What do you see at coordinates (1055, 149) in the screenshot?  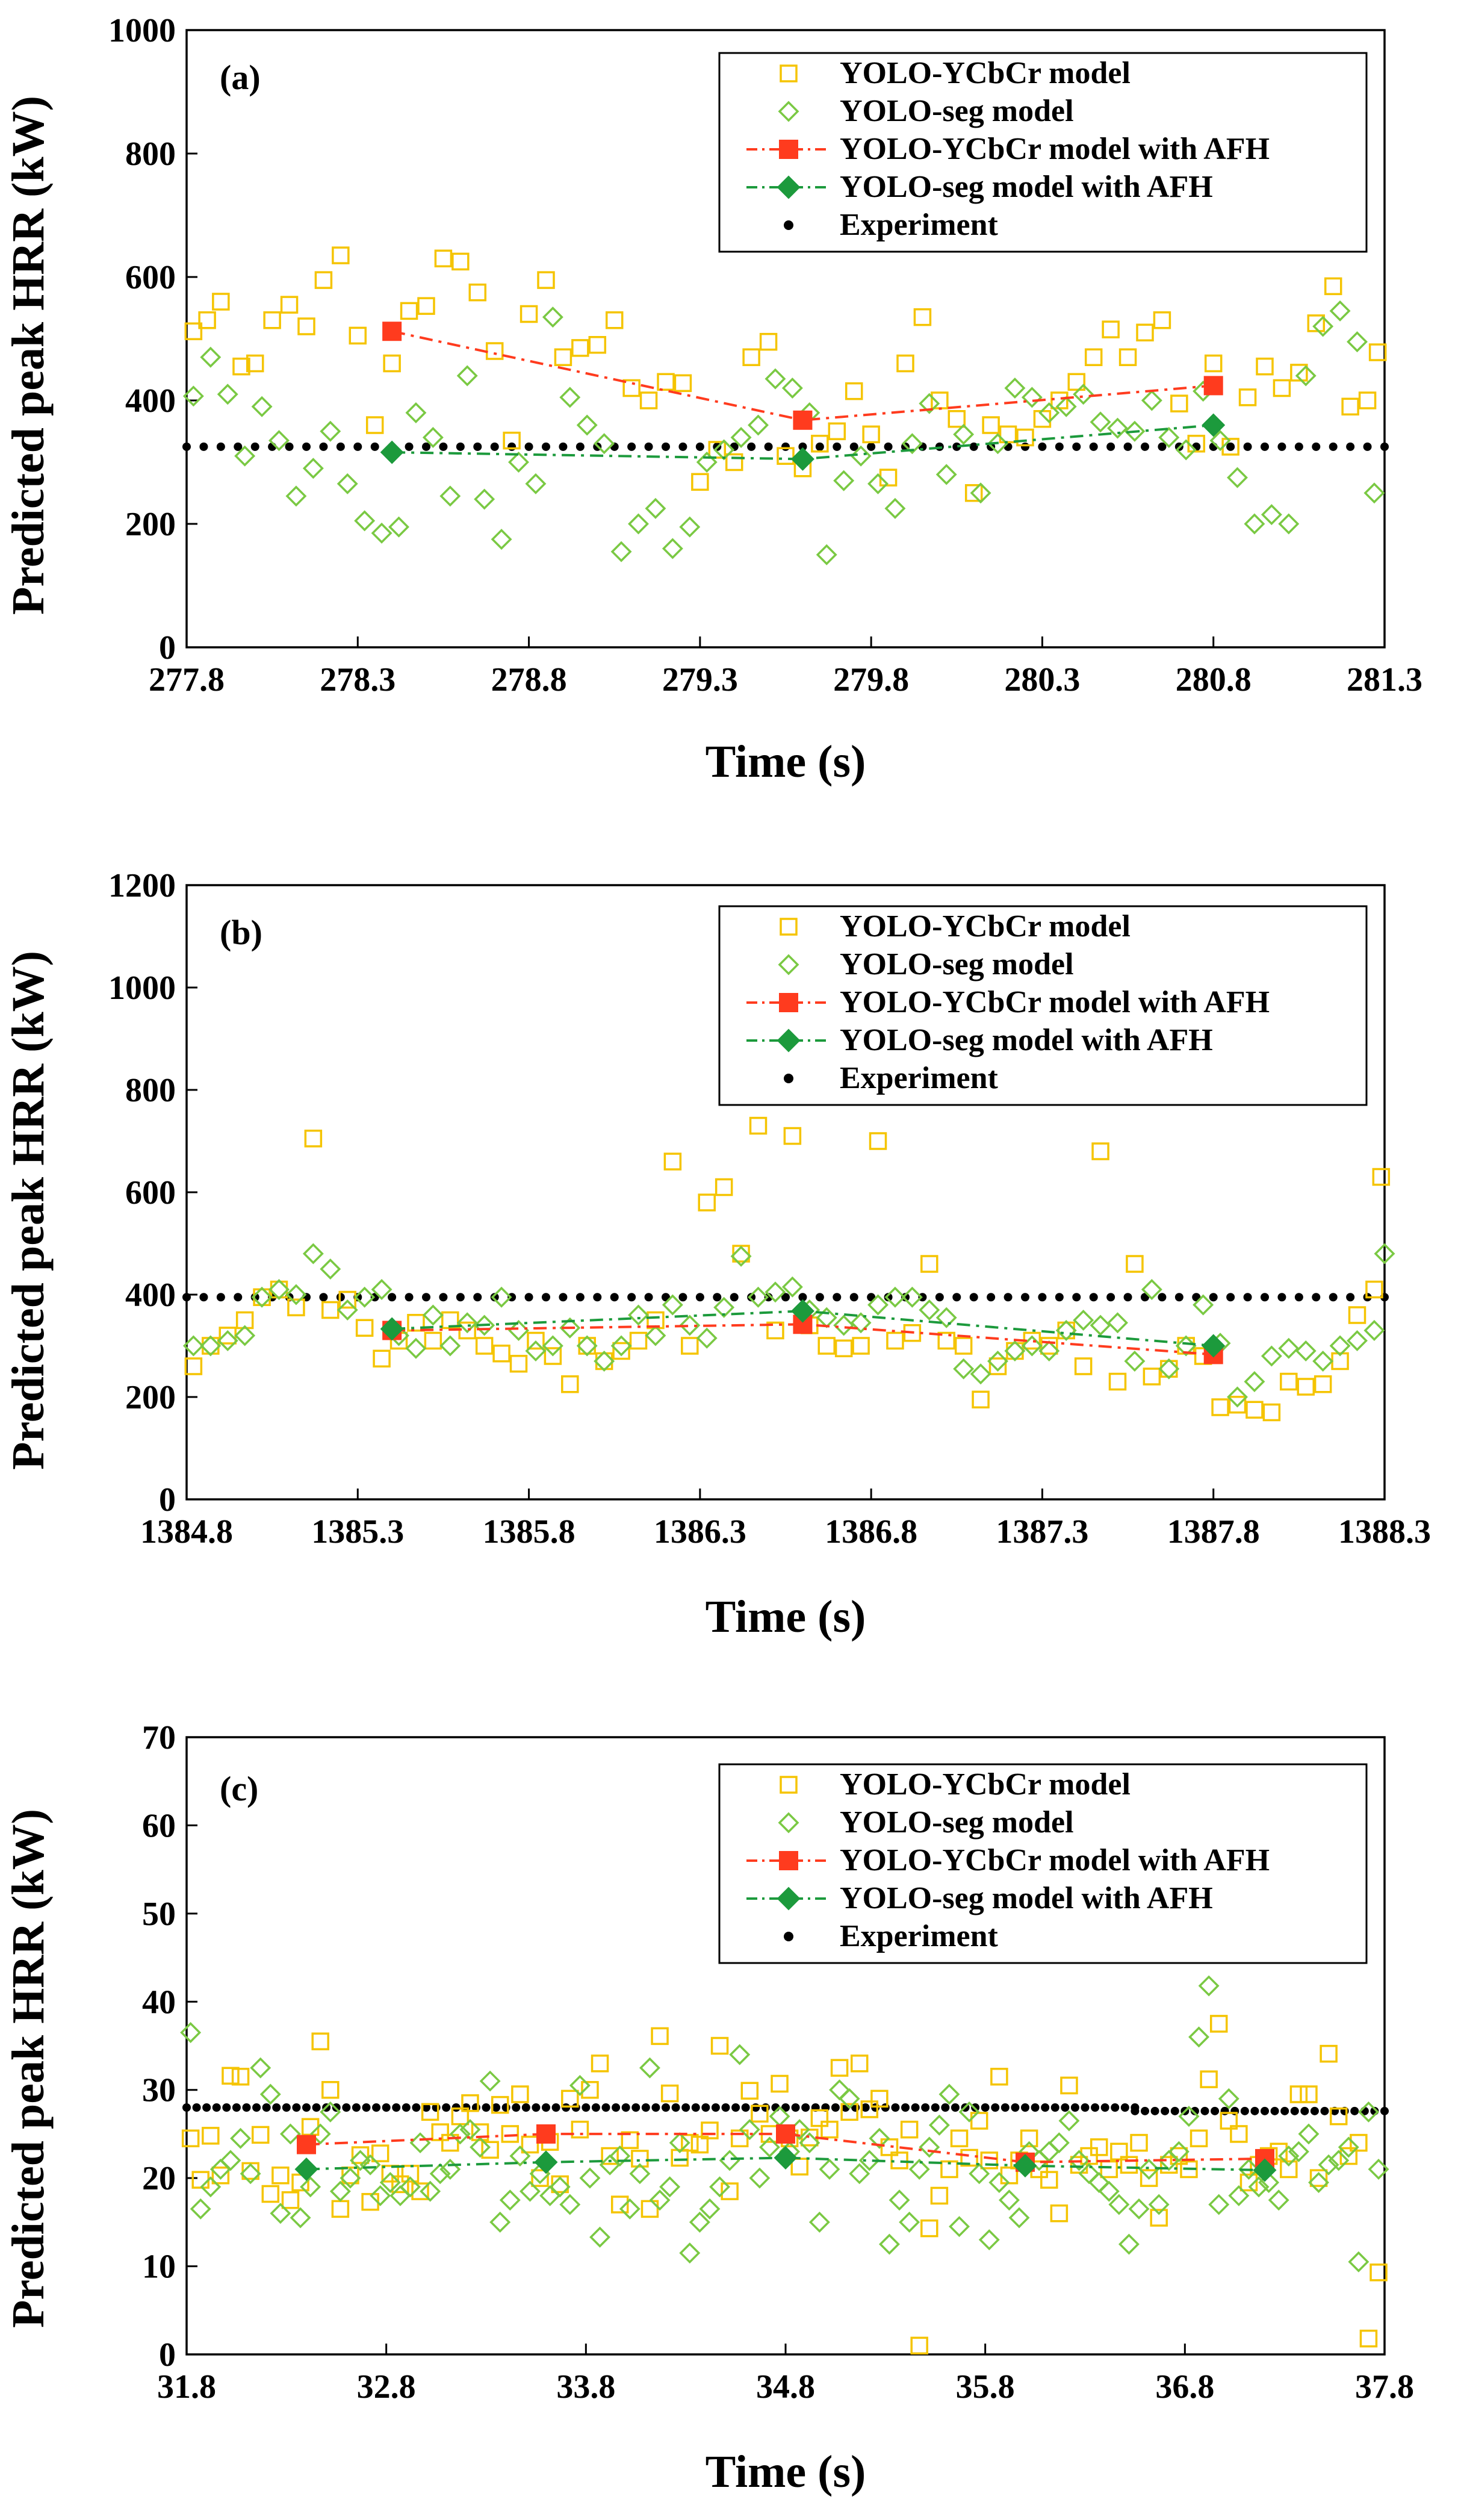 I see `legend-label: YOLO-YCbCr model with AFH` at bounding box center [1055, 149].